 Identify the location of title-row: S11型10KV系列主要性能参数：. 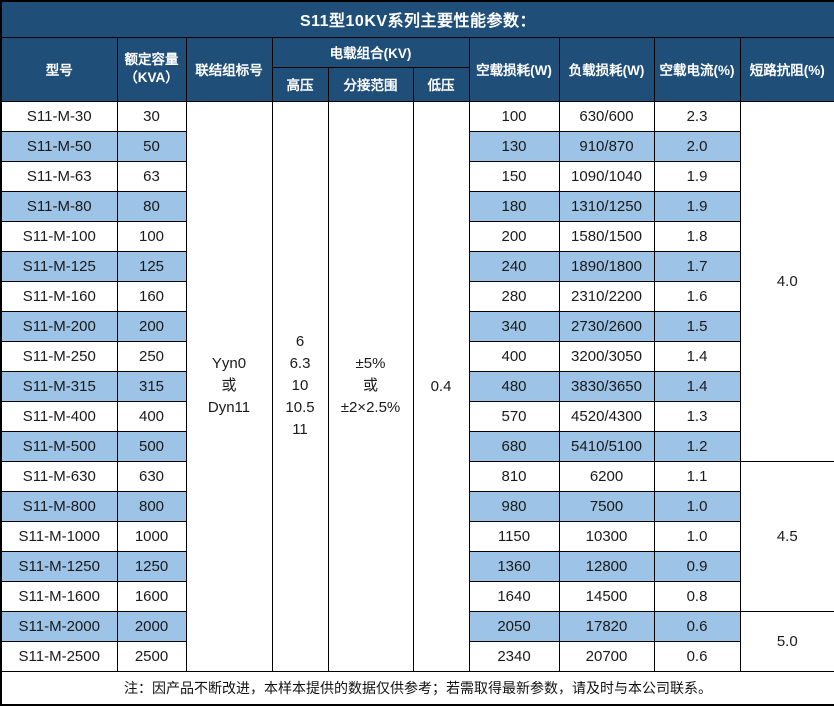
(417, 19).